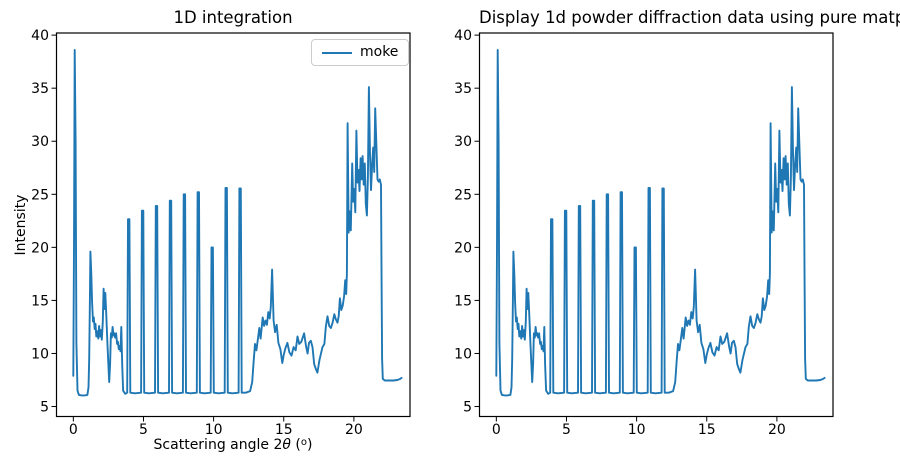 This screenshot has height=475, width=900. I want to click on x-axis-label: Scattering angle 2θ (o), so click(233, 445).